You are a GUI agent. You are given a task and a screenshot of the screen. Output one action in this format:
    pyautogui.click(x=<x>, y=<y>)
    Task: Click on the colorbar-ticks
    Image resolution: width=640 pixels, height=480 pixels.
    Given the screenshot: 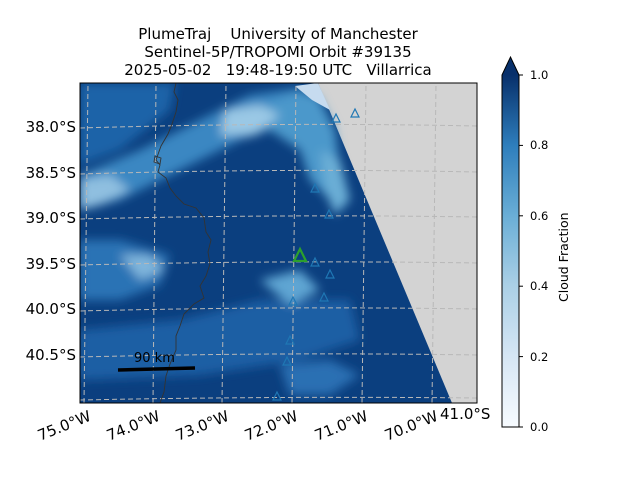 What is the action you would take?
    pyautogui.click(x=521, y=251)
    